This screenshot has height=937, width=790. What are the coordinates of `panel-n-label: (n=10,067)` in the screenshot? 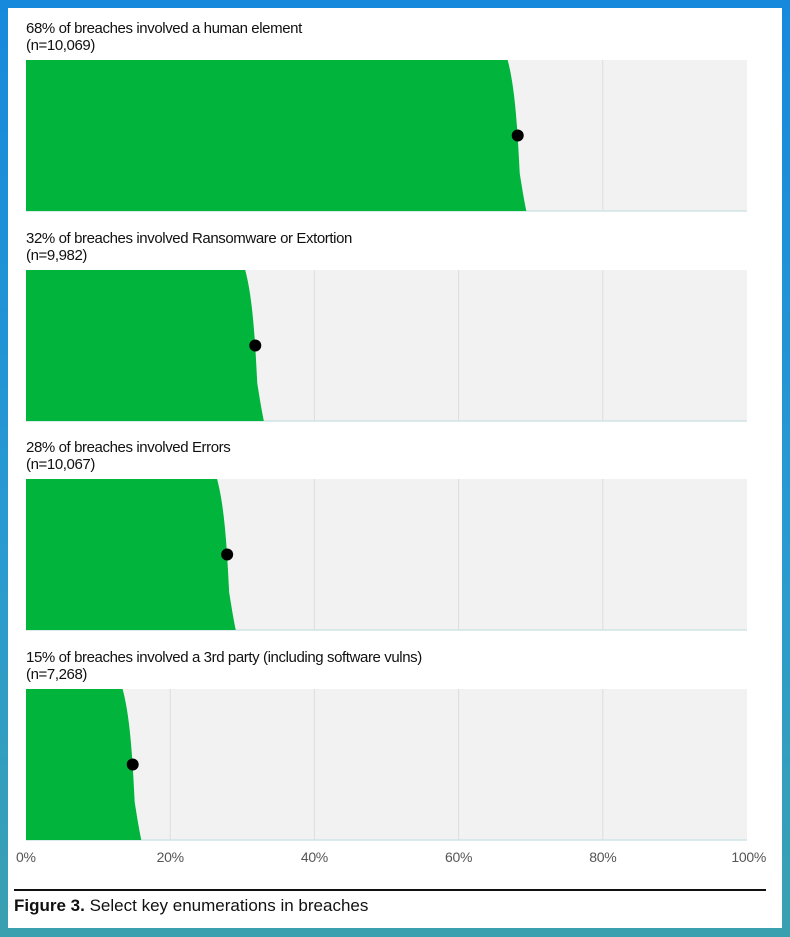 It's located at (60, 464).